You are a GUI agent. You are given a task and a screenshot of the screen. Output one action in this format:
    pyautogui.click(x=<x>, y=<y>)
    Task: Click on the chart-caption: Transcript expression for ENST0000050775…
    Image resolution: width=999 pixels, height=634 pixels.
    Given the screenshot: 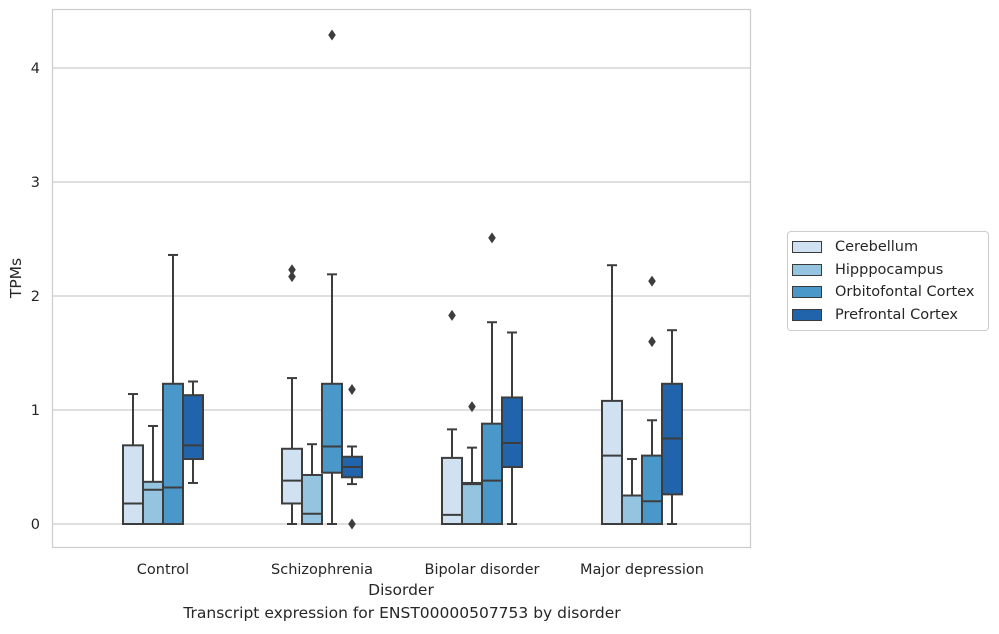 What is the action you would take?
    pyautogui.click(x=402, y=613)
    